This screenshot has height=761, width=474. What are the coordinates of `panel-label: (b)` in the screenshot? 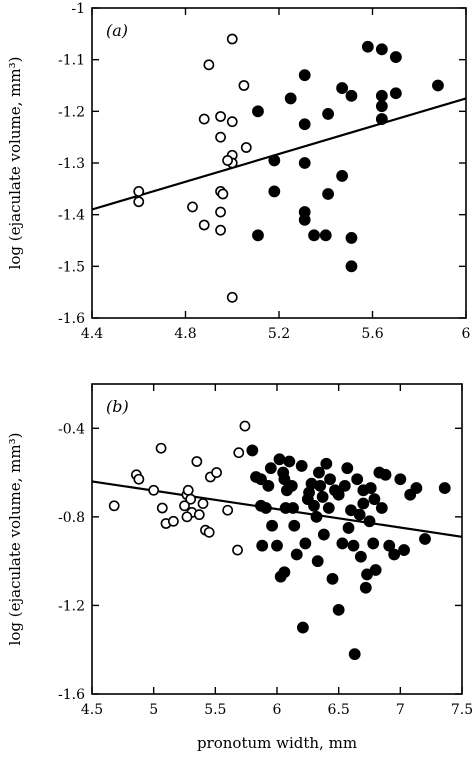 It's located at (117, 406).